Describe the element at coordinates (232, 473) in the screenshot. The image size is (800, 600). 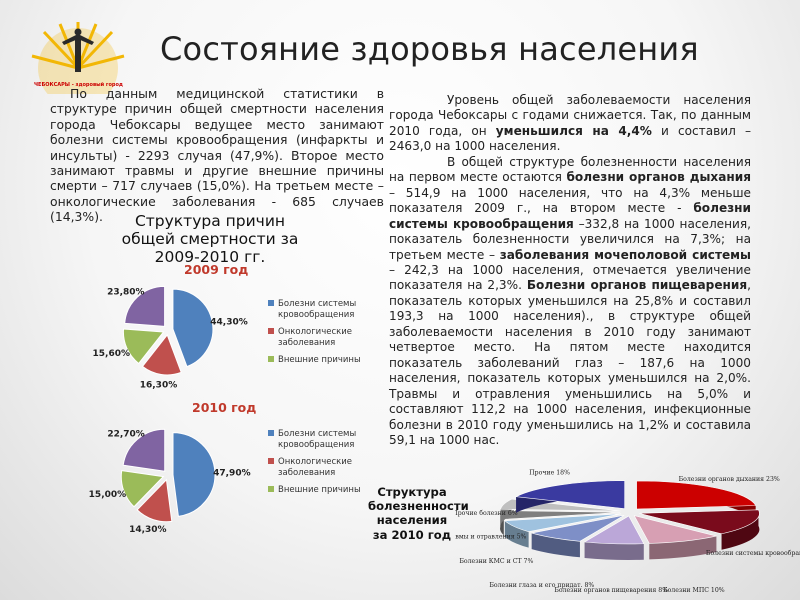
I see `pie-slice-label: 47,90%` at that location.